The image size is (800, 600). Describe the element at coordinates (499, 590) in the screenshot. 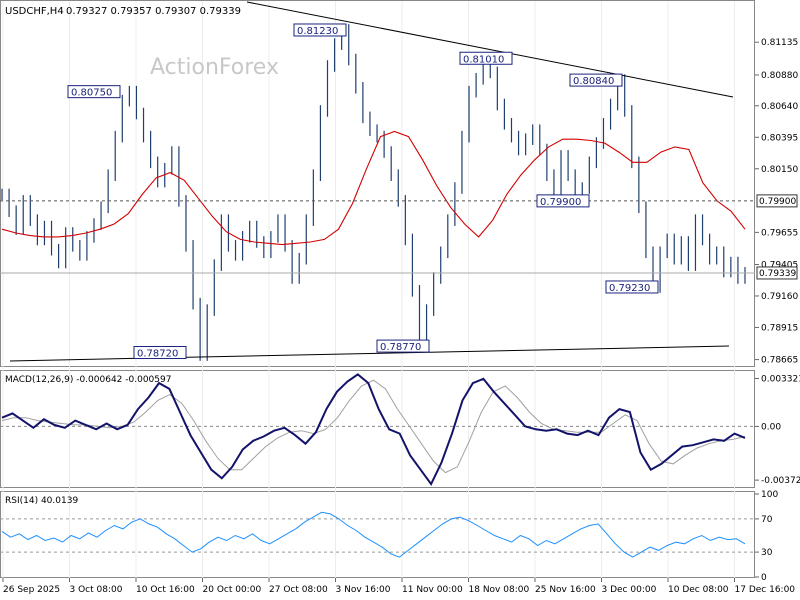

I see `xtick-label-7: 18 Nov 08:00` at that location.